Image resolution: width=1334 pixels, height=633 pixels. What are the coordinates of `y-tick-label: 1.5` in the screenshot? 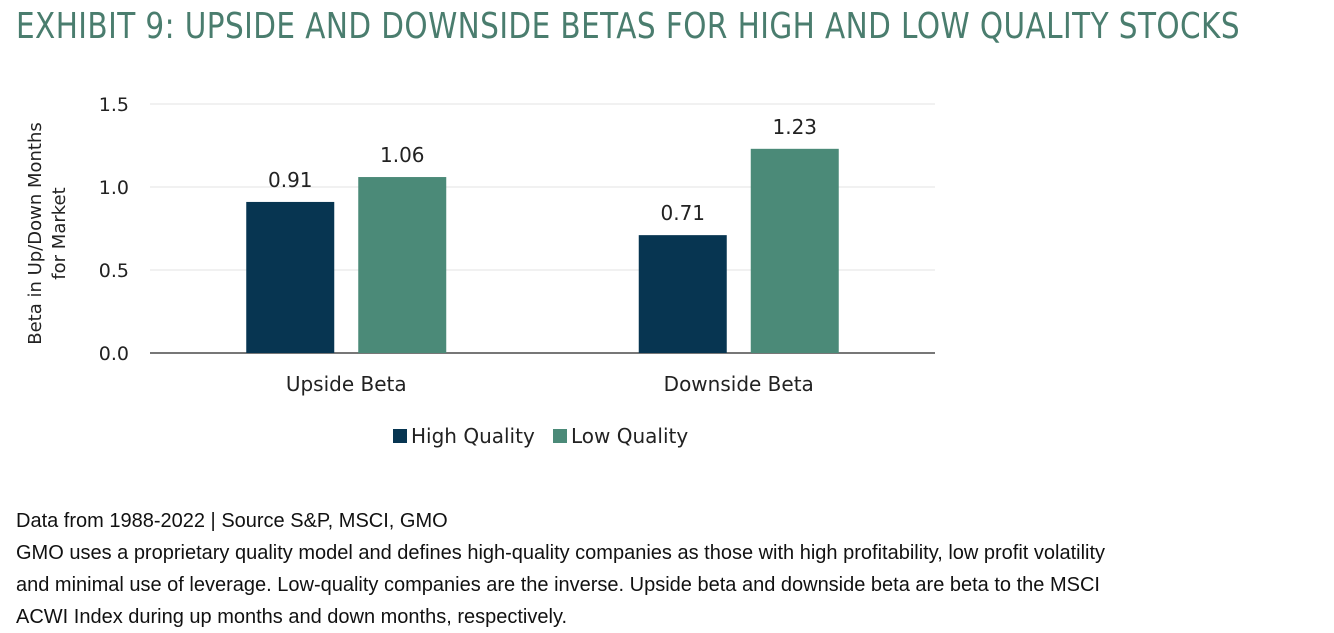 It's located at (114, 105).